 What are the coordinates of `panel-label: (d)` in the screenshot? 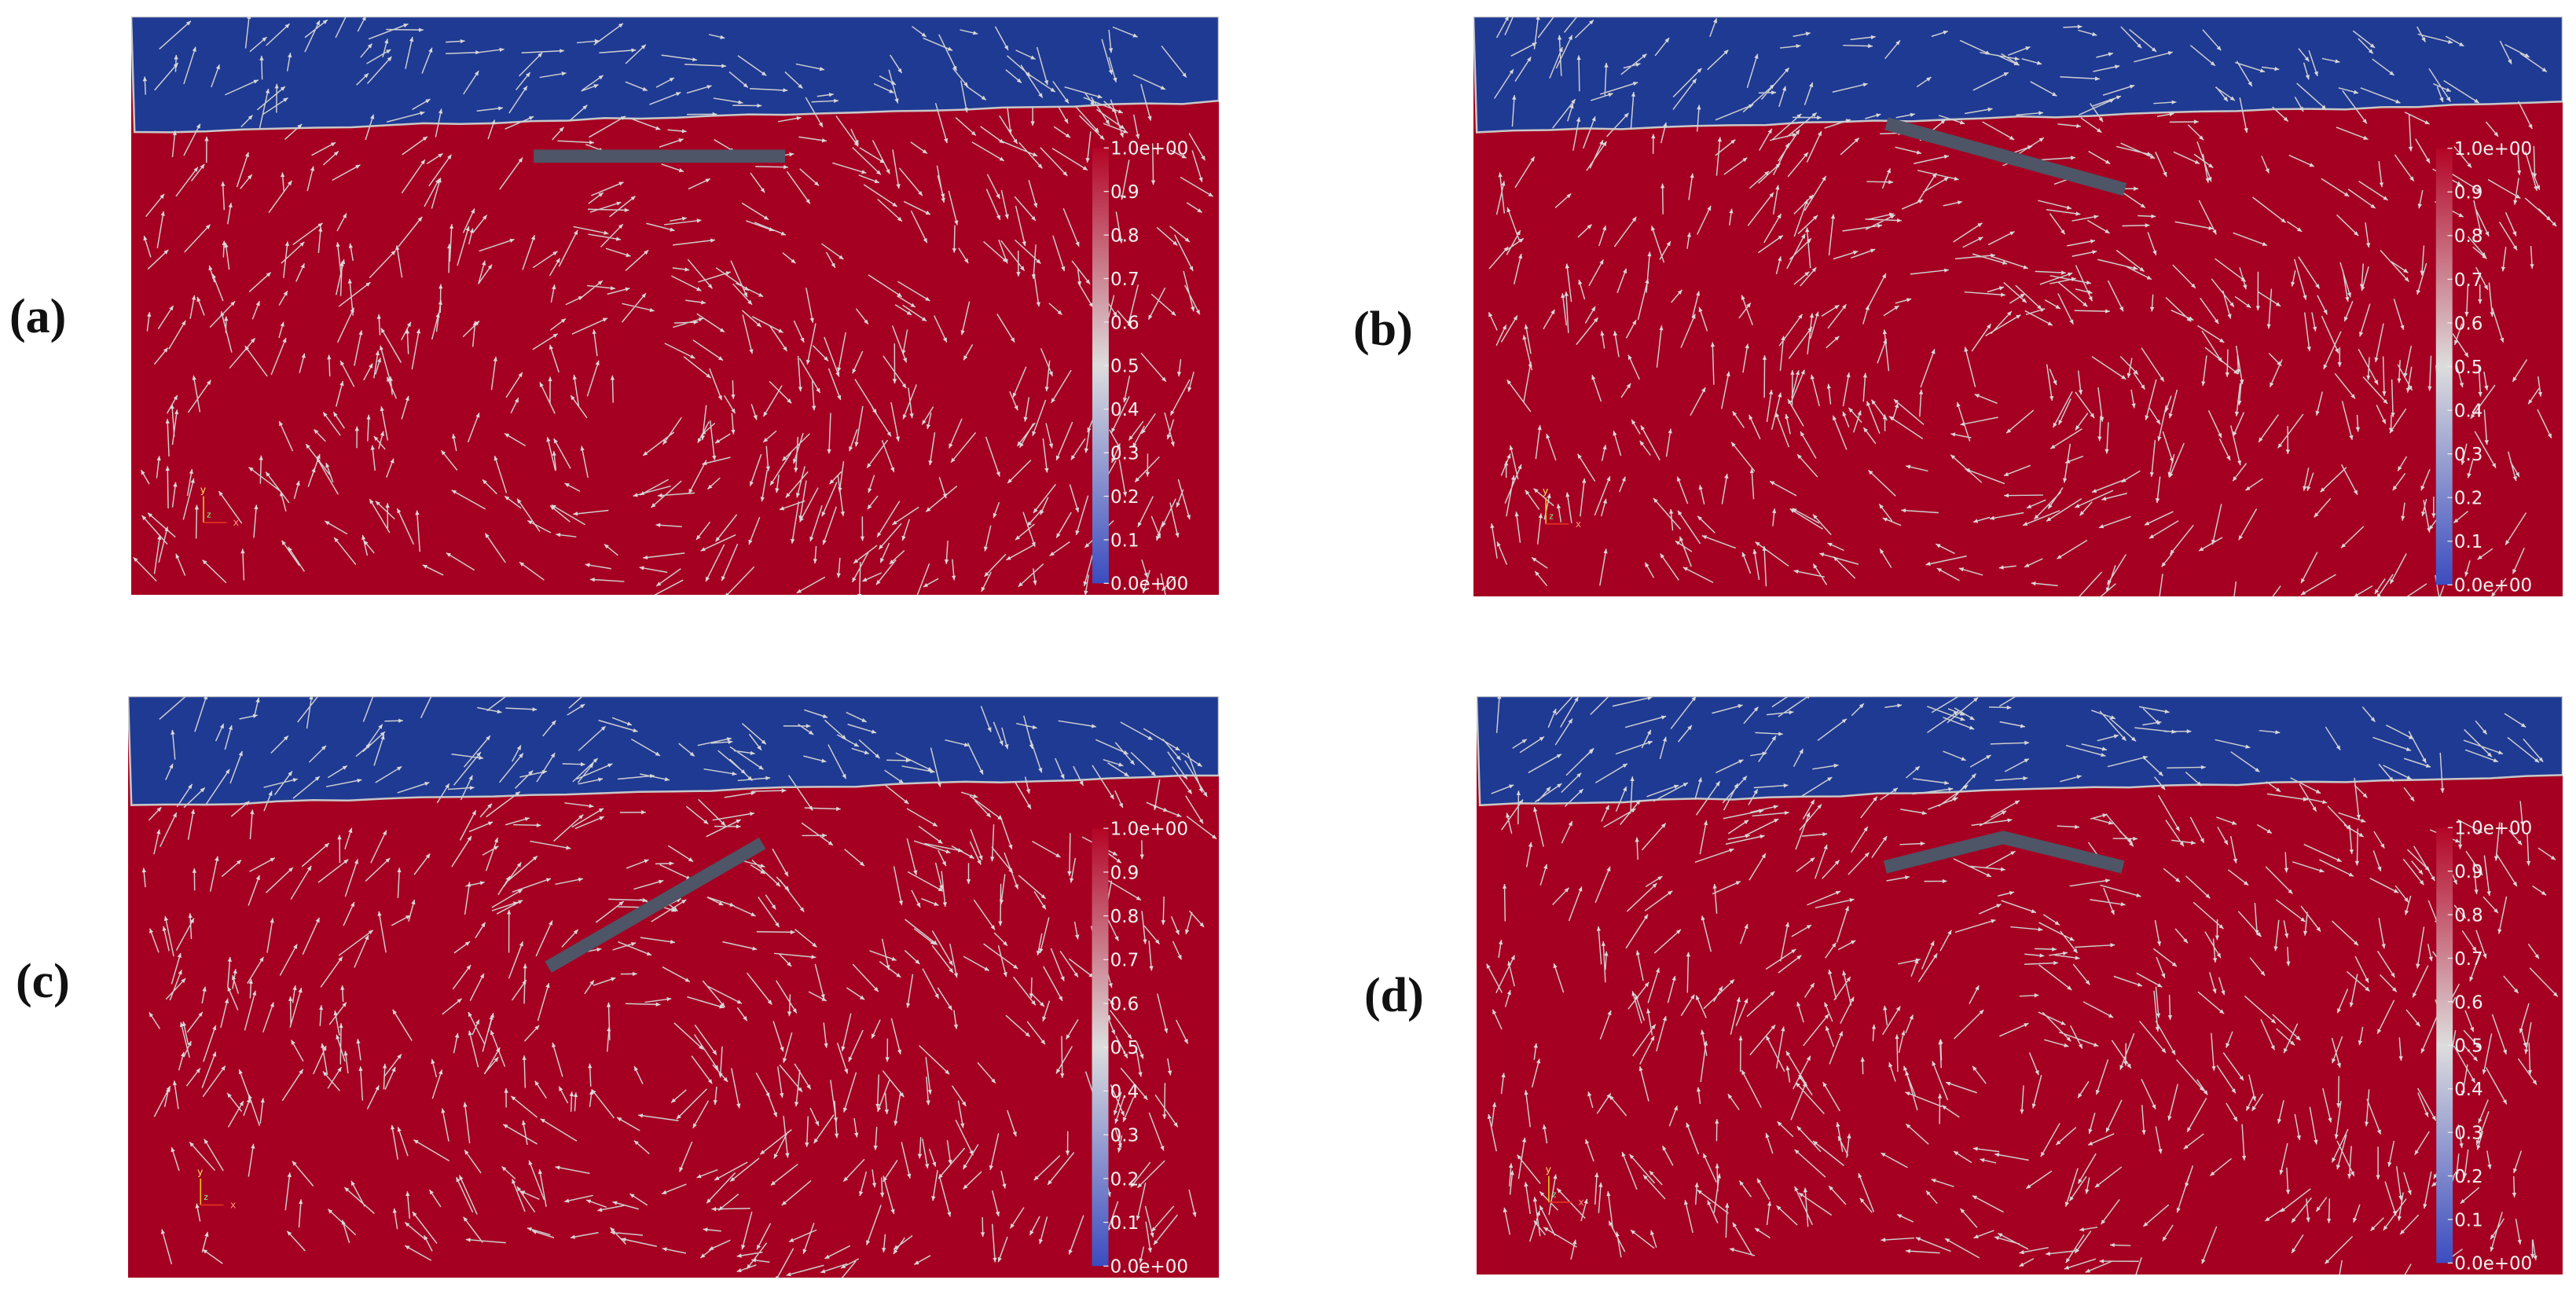 It's located at (1394, 995).